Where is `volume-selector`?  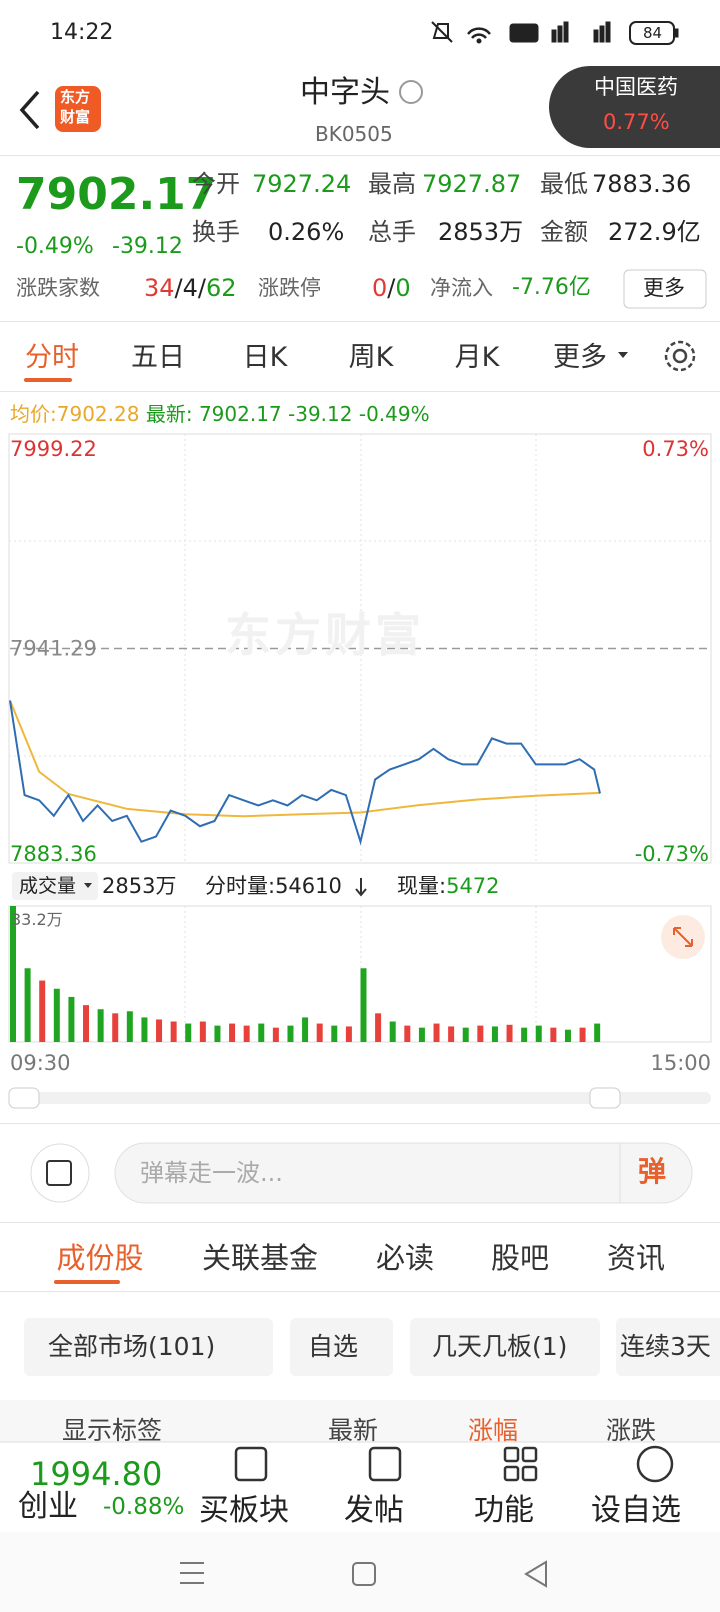
volume-selector is located at coordinates (55, 886).